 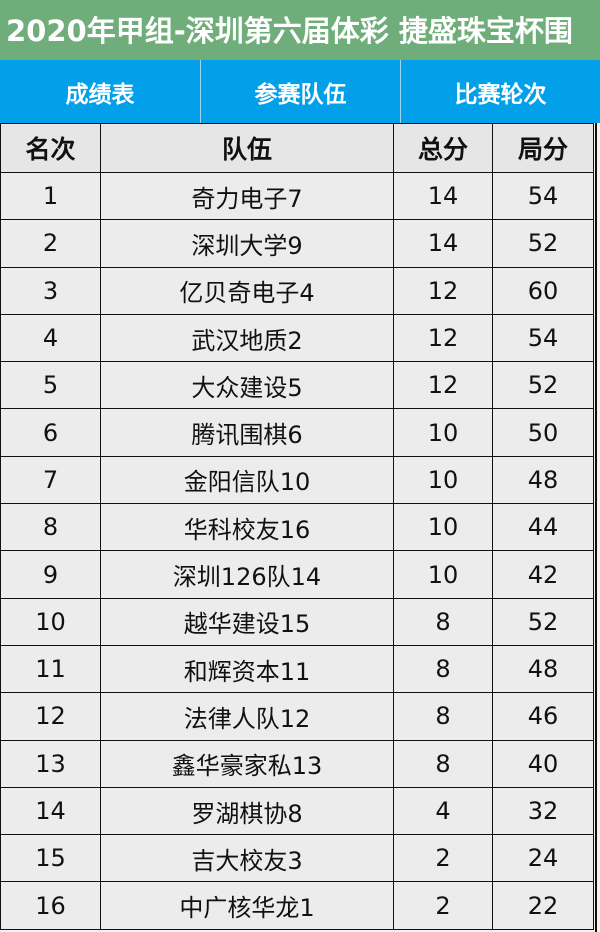 What do you see at coordinates (50, 669) in the screenshot?
I see `rank-cell: 11` at bounding box center [50, 669].